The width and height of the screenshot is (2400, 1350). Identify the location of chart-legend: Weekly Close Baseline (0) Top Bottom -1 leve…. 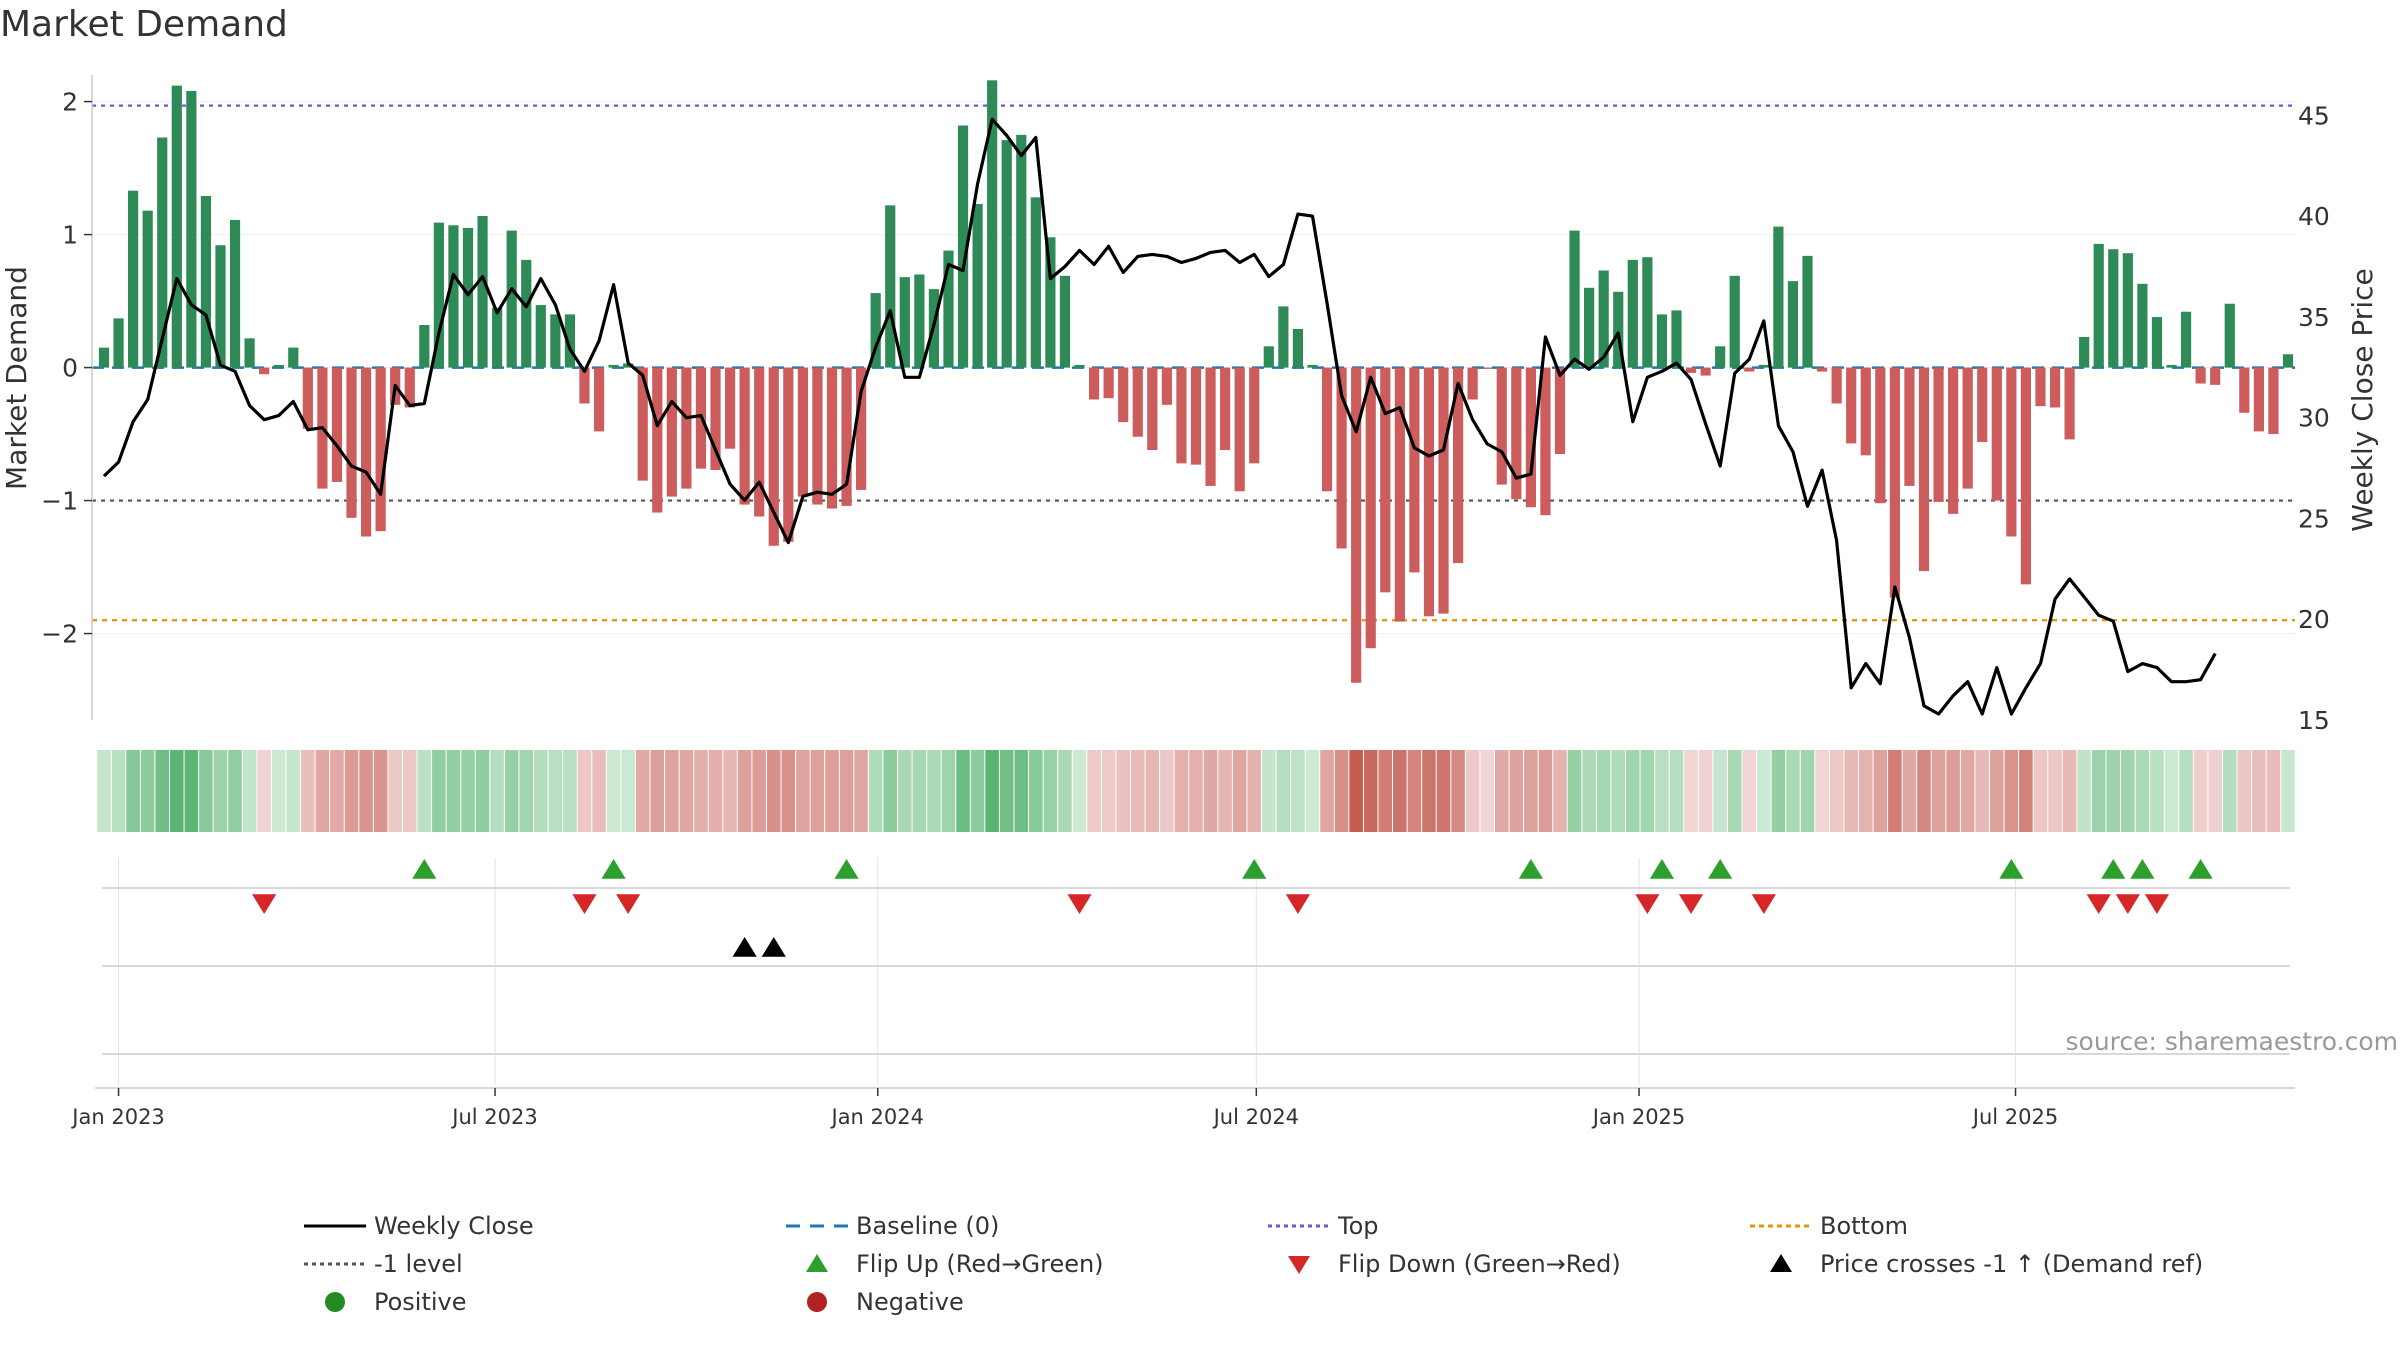
(1275, 1273).